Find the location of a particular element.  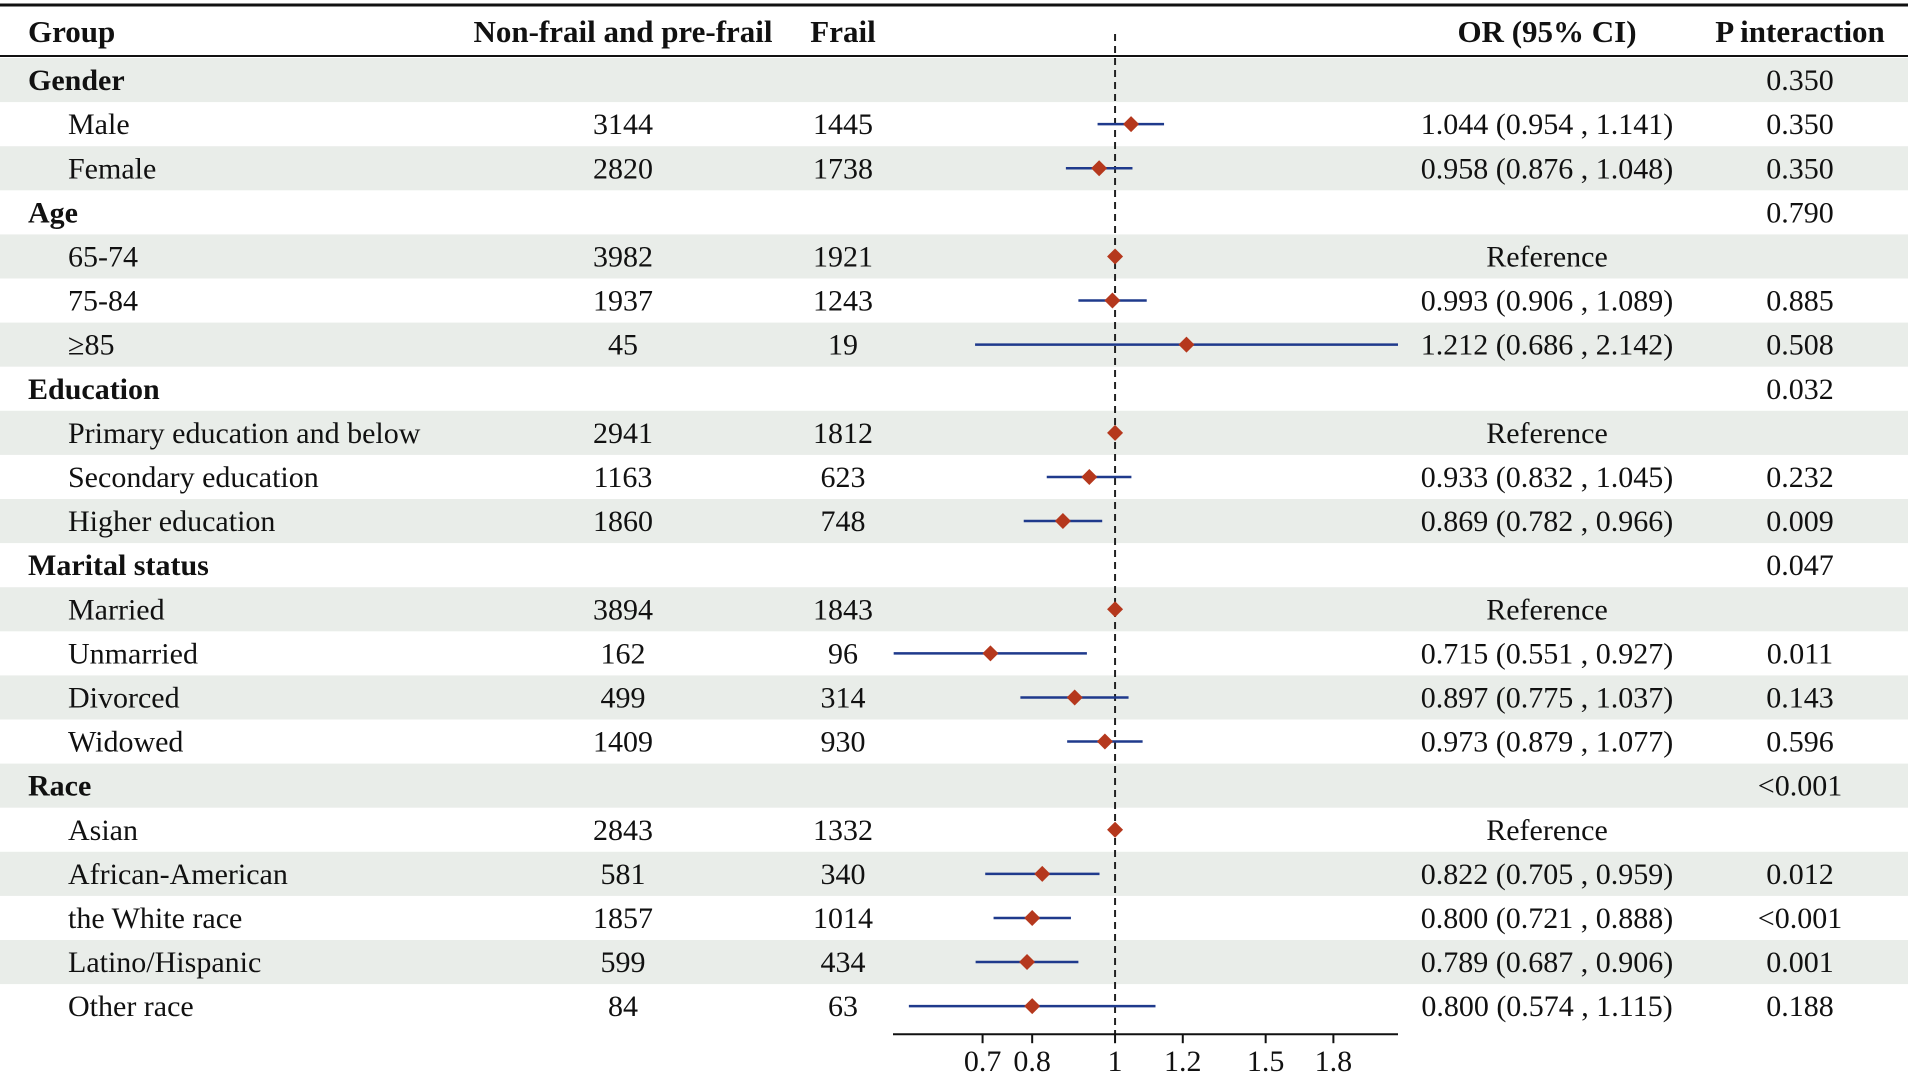

p-interaction-value: 0.143 is located at coordinates (1800, 697).